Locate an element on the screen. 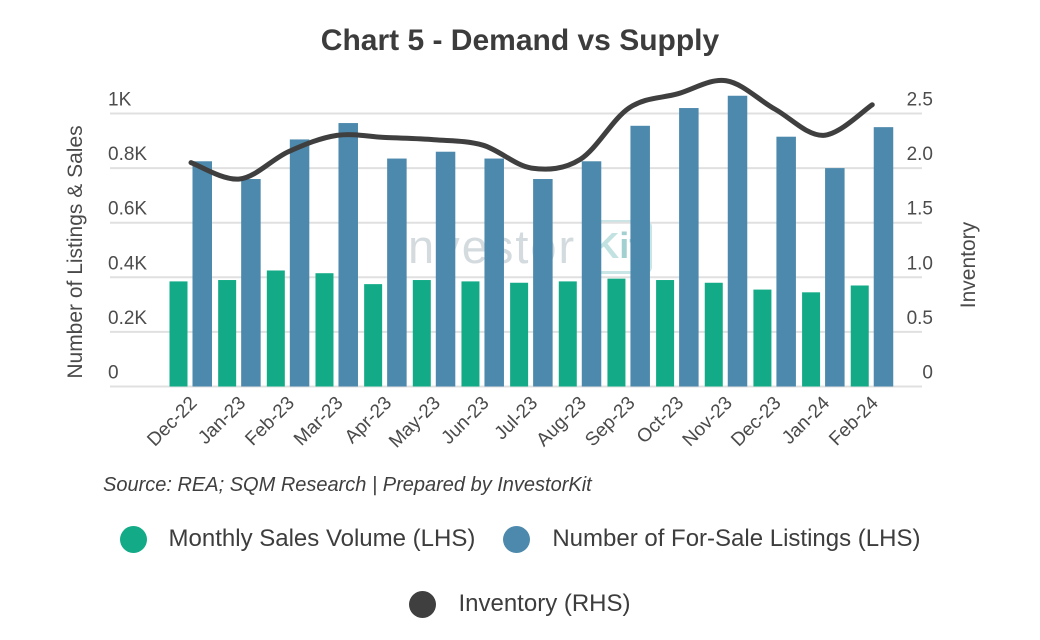 The width and height of the screenshot is (1040, 640). x-axis-label: Mar-23 is located at coordinates (318, 421).